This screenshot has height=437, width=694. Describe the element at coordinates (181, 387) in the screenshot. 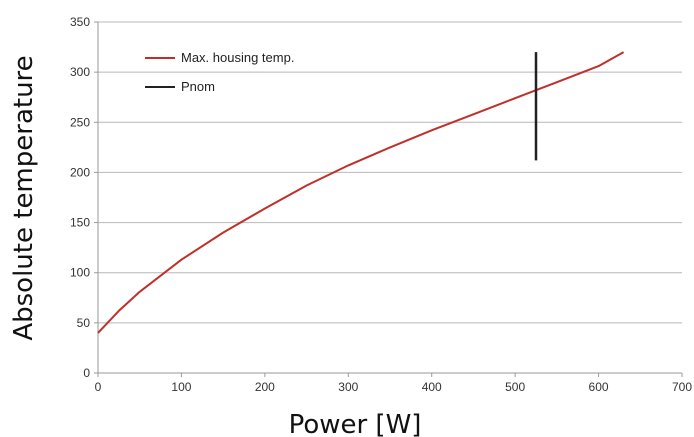

I see `x-tick-label: 100` at that location.